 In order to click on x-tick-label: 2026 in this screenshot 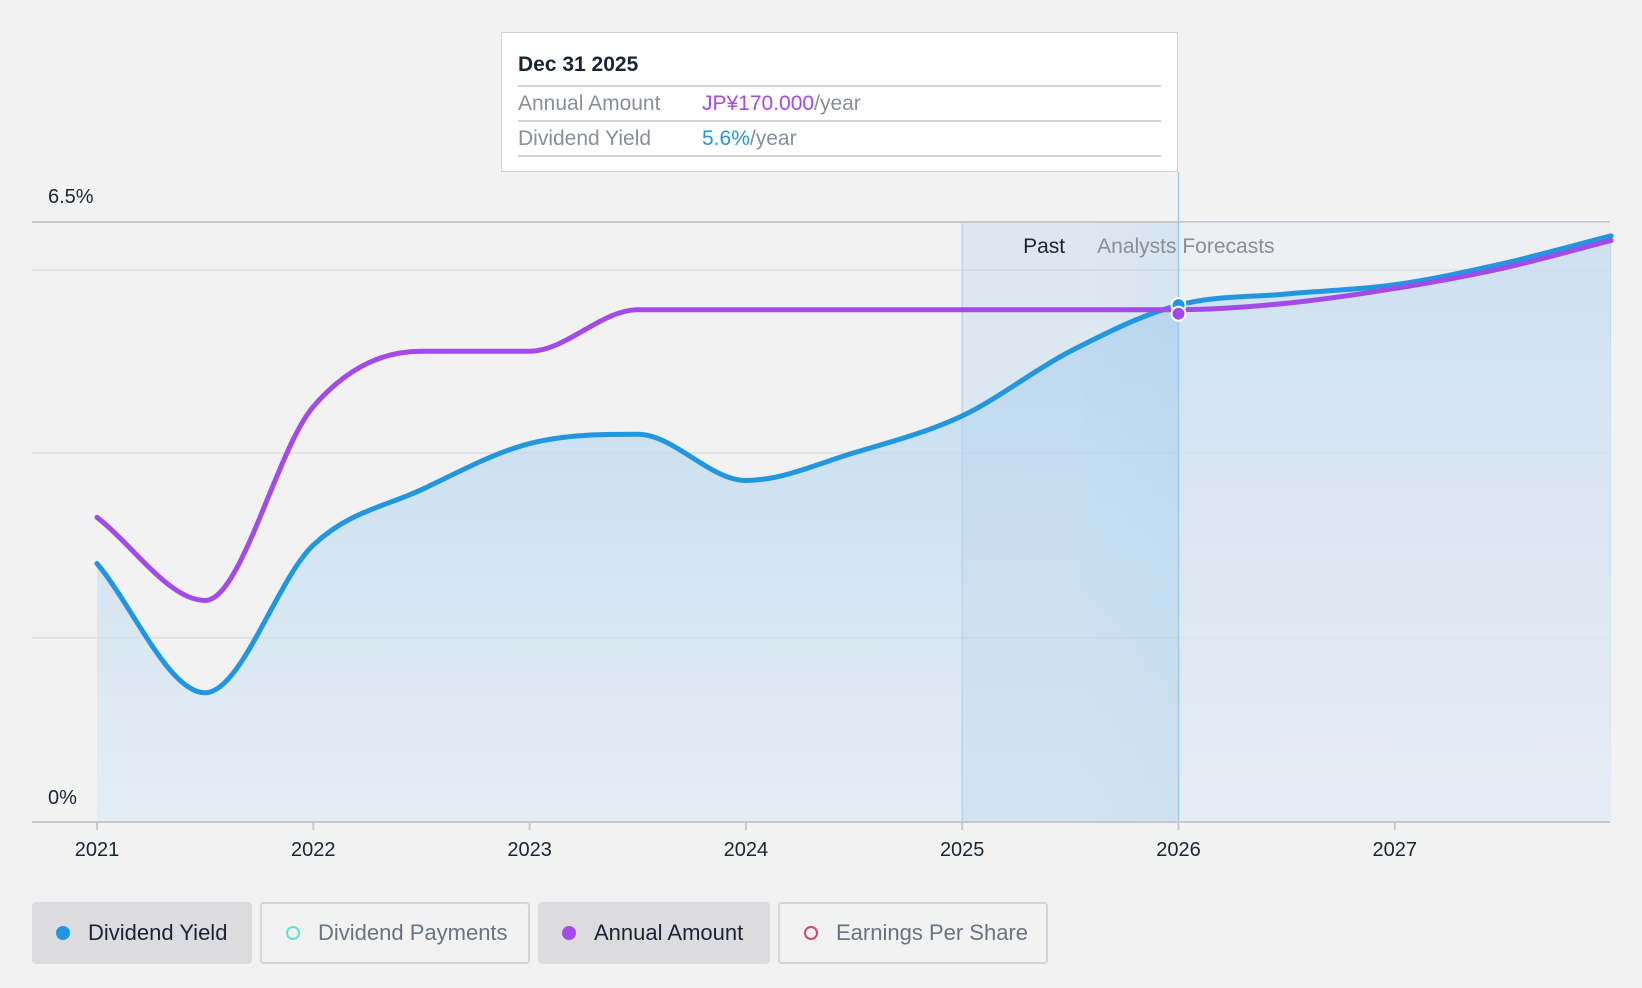, I will do `click(1178, 850)`.